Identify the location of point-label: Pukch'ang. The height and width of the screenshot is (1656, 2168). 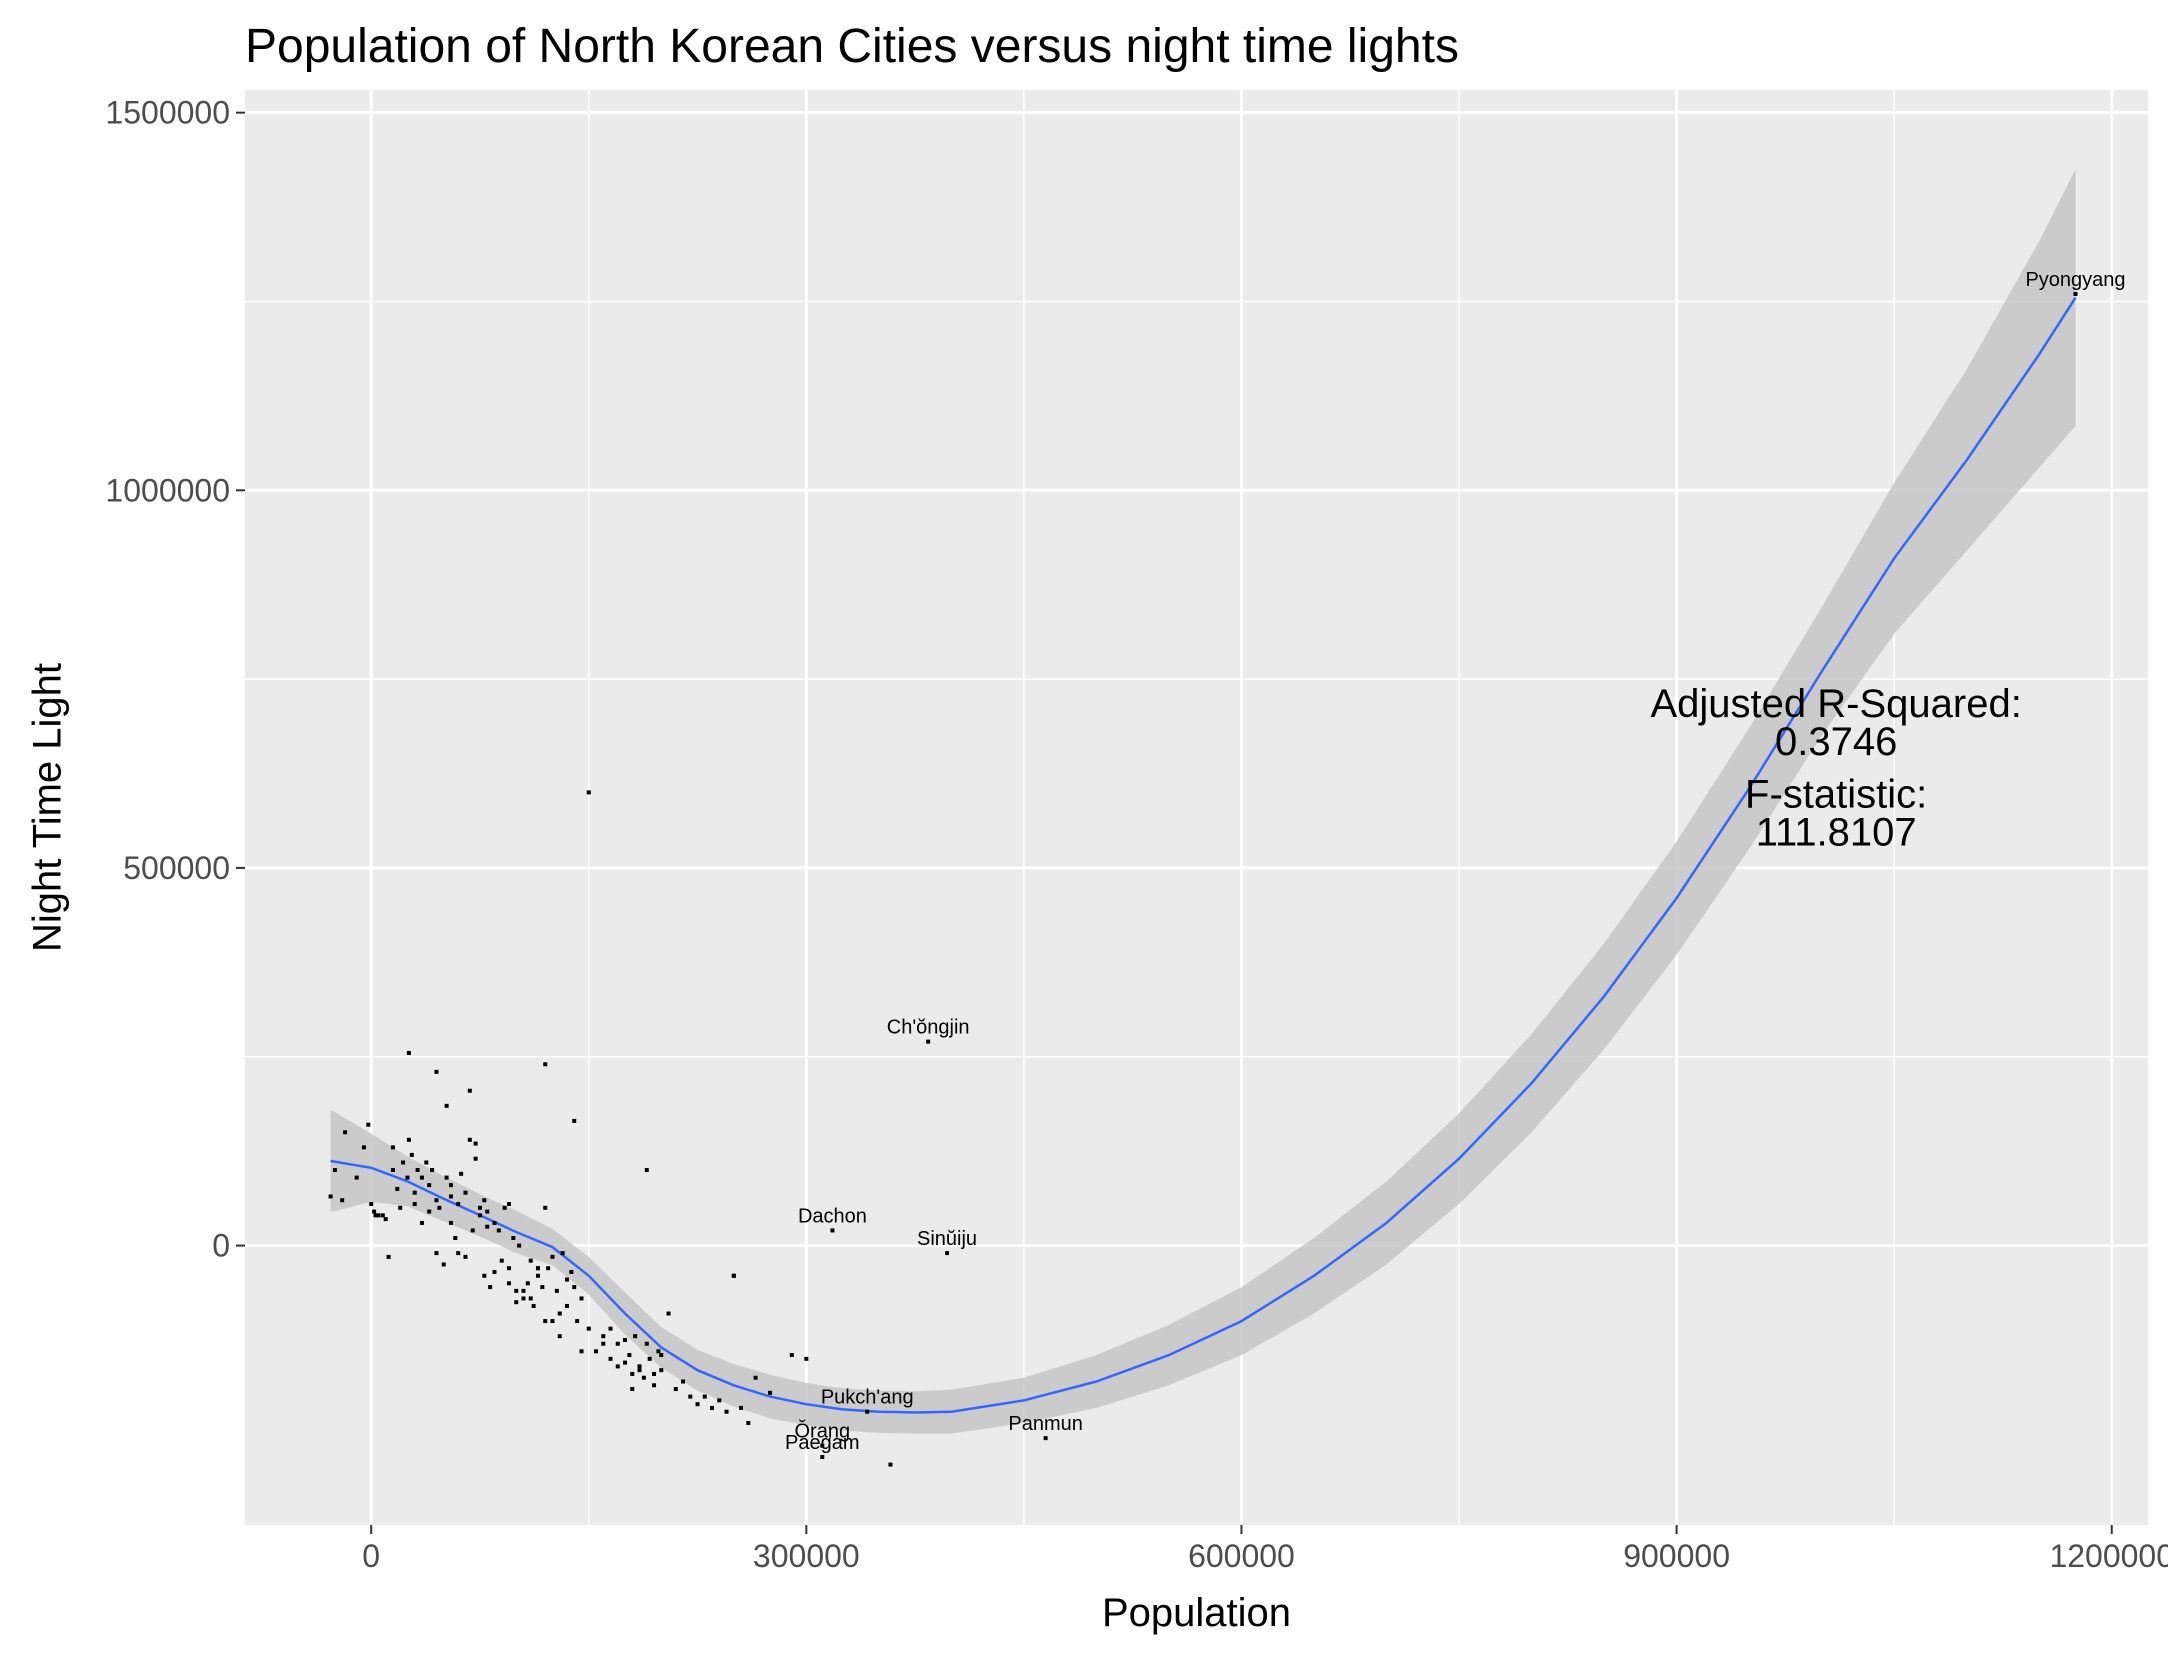
(867, 1398).